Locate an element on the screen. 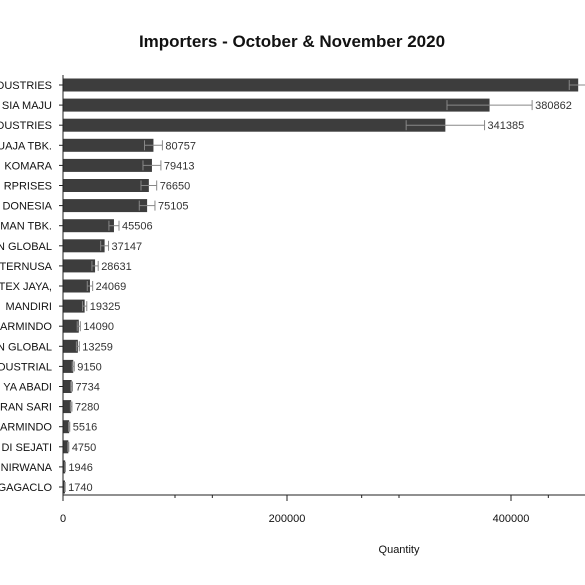 This screenshot has height=585, width=585. y-tick-label: MANDIRI is located at coordinates (29, 307).